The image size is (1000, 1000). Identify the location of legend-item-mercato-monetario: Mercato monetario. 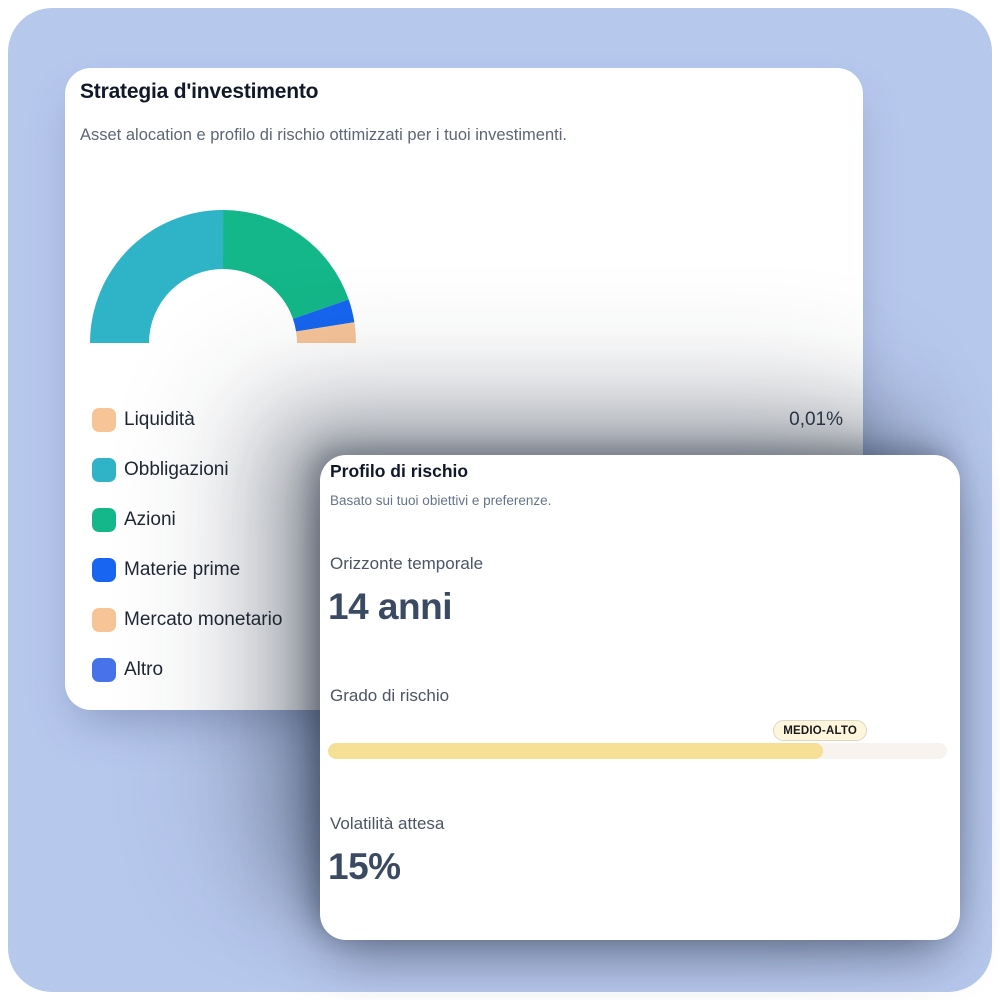
(467, 620).